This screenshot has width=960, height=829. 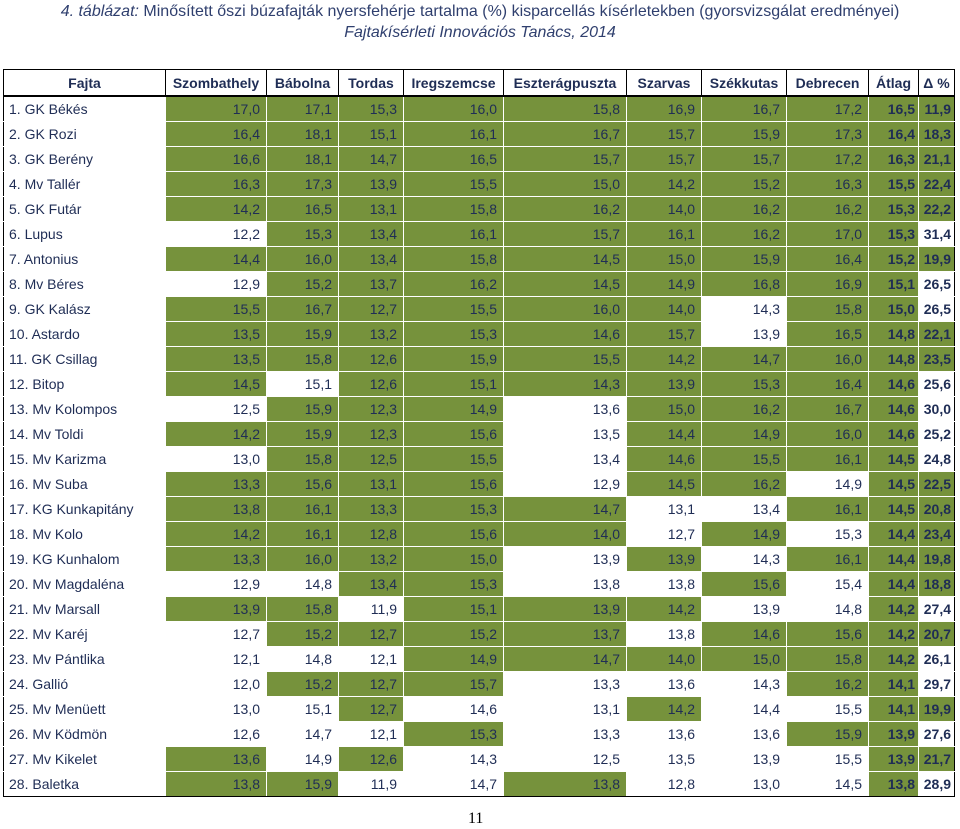 What do you see at coordinates (893, 459) in the screenshot?
I see `average-cell: 14,5` at bounding box center [893, 459].